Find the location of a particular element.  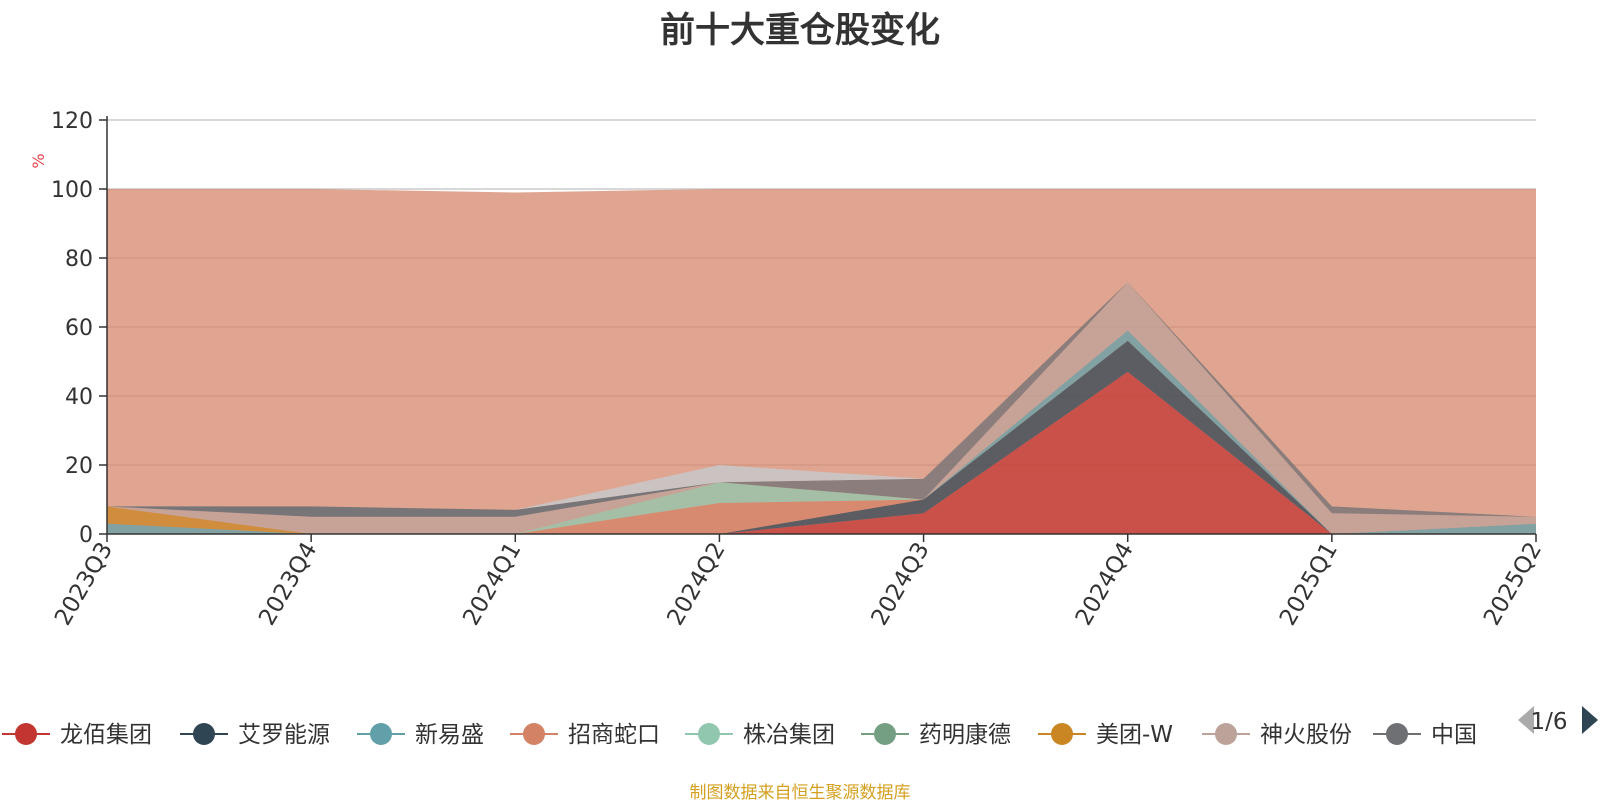

legend-label: 艾罗能源 is located at coordinates (284, 735).